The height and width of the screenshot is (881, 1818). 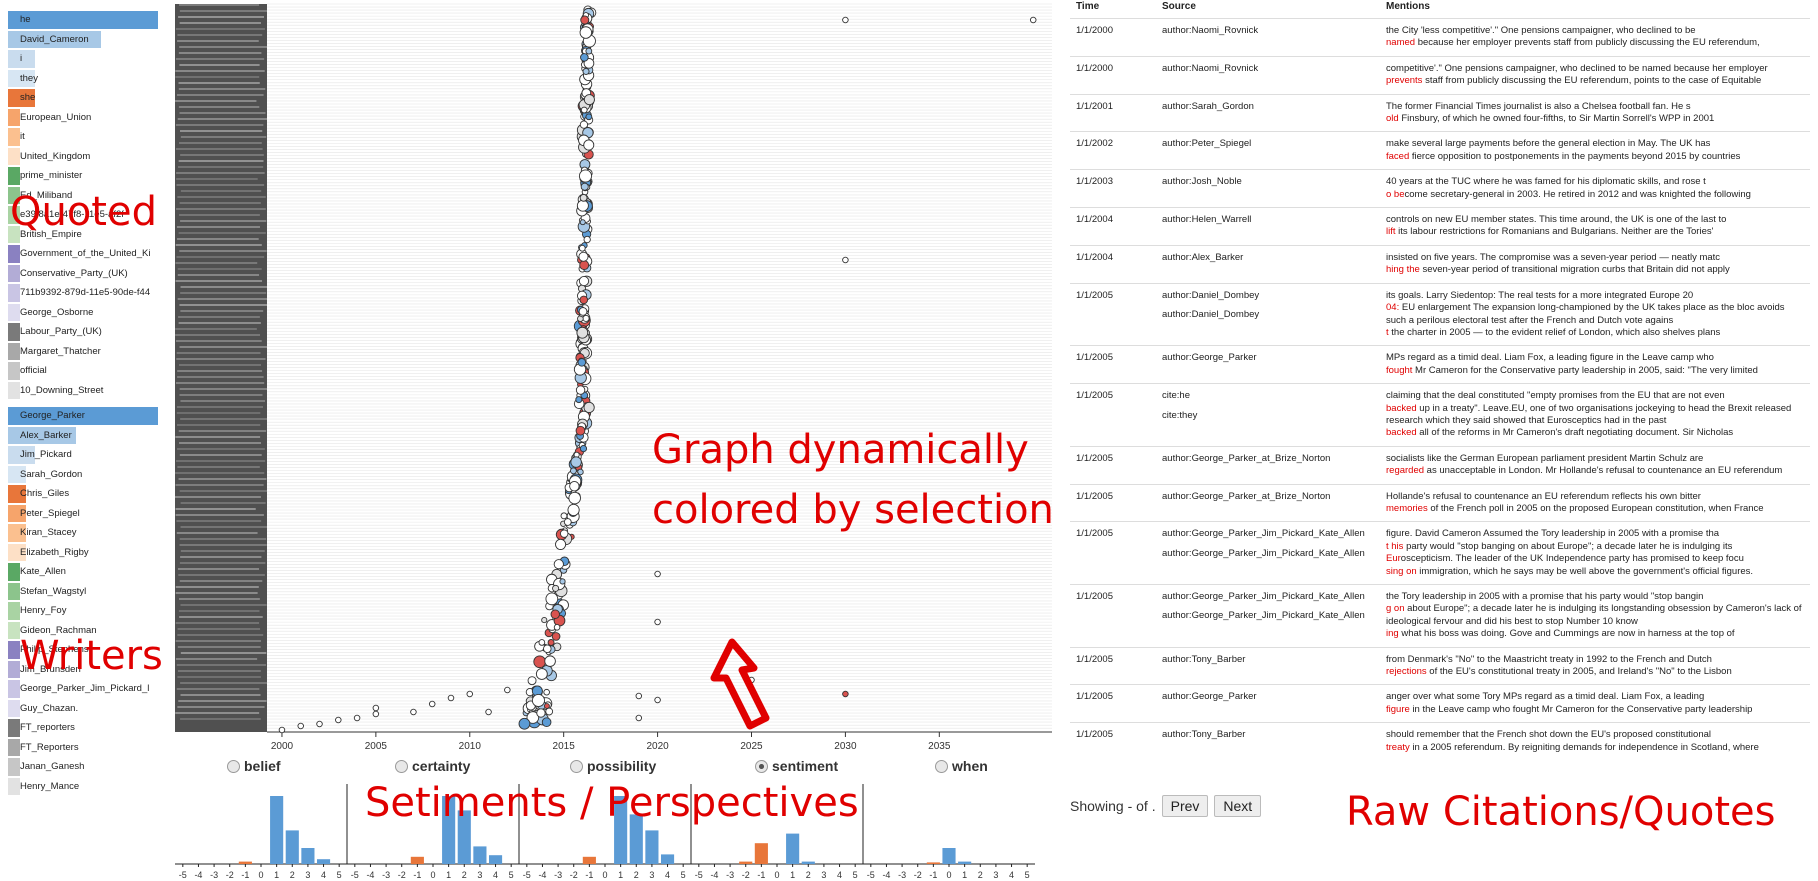 I want to click on quoted-item: Margaret_Thatcher, so click(x=83, y=352).